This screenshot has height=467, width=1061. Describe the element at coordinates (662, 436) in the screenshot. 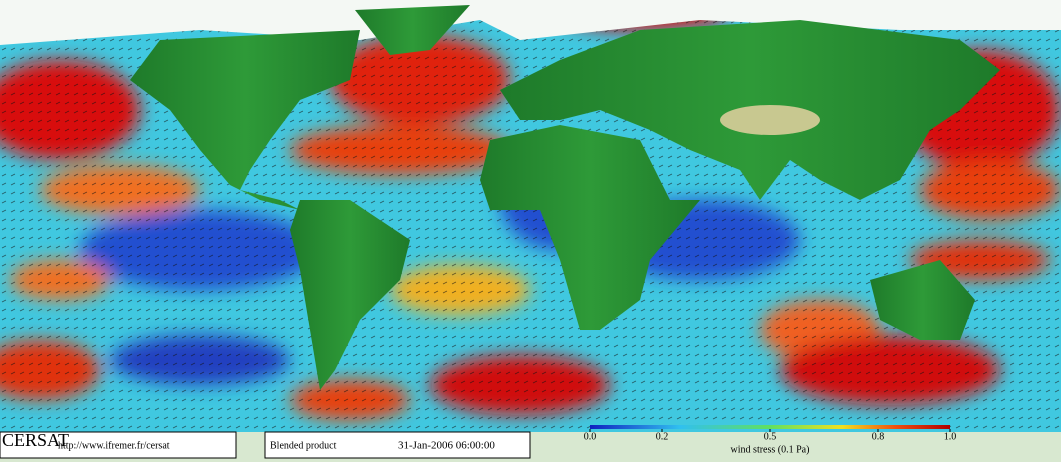

I see `colorbar-tick-label: 0.2` at that location.